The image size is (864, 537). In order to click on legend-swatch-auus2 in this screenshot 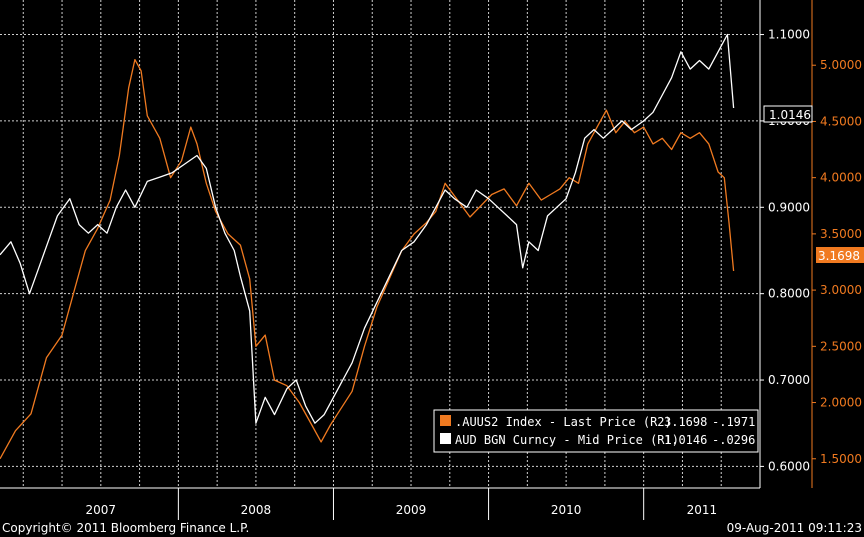, I will do `click(445, 420)`.